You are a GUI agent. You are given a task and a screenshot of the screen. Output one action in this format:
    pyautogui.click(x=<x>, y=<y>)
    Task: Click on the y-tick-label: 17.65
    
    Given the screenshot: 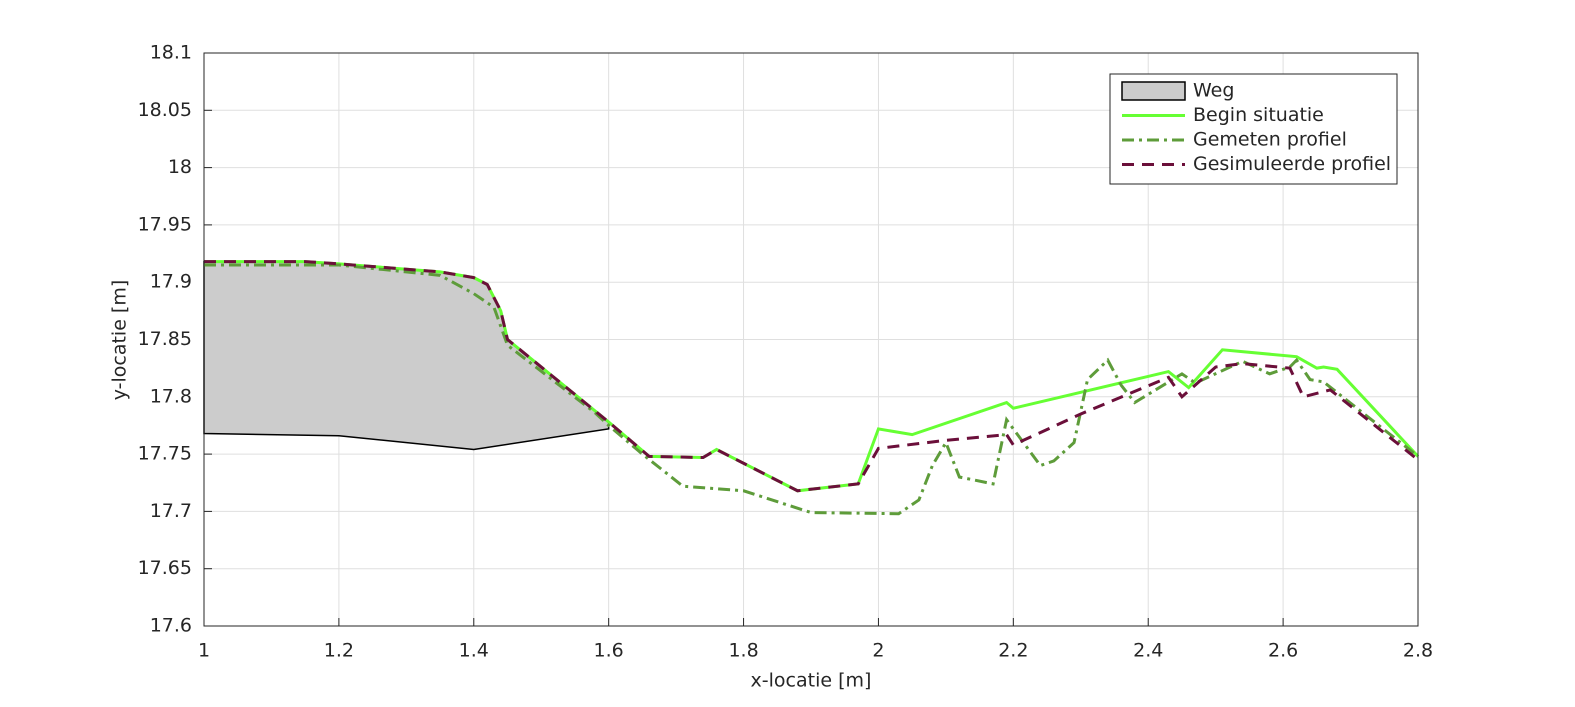 What is the action you would take?
    pyautogui.click(x=165, y=568)
    